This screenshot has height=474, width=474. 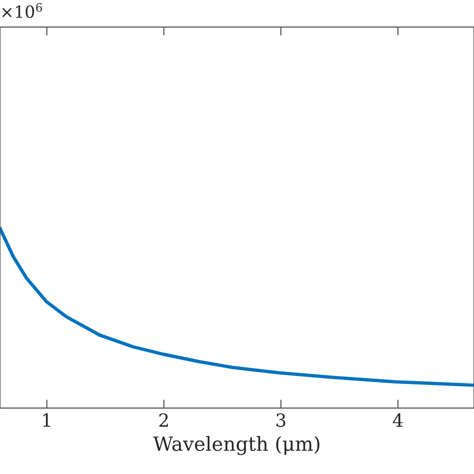 What do you see at coordinates (46, 420) in the screenshot?
I see `x-tick-label: 1` at bounding box center [46, 420].